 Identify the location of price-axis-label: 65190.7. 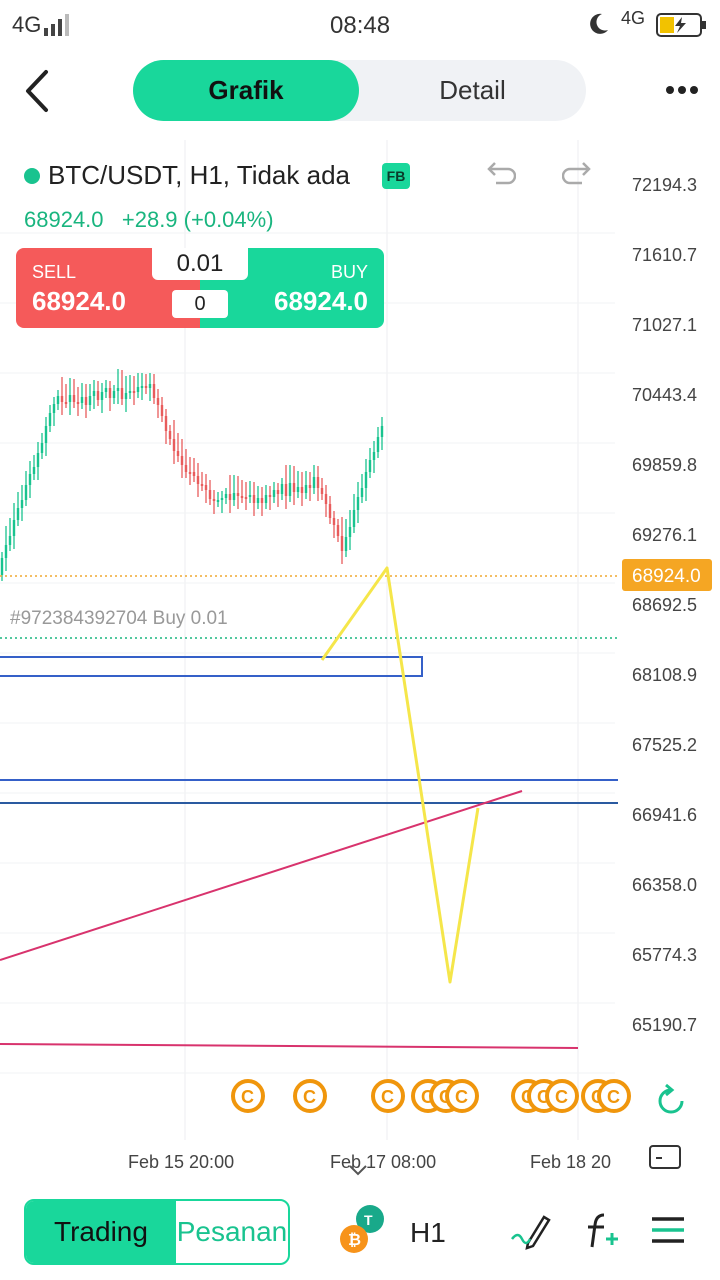
(664, 1025).